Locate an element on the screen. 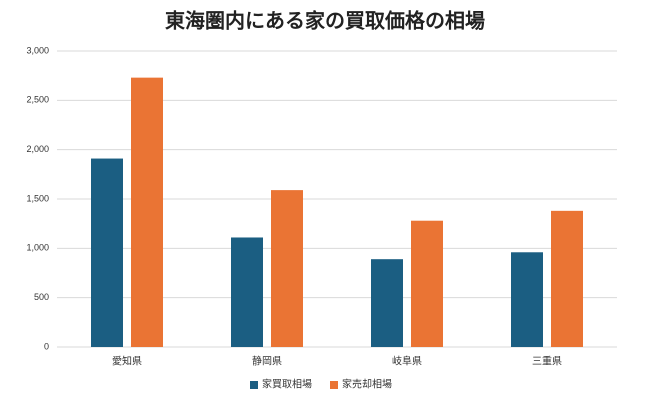 The width and height of the screenshot is (650, 400). legend-label: 家買取相場 is located at coordinates (287, 384).